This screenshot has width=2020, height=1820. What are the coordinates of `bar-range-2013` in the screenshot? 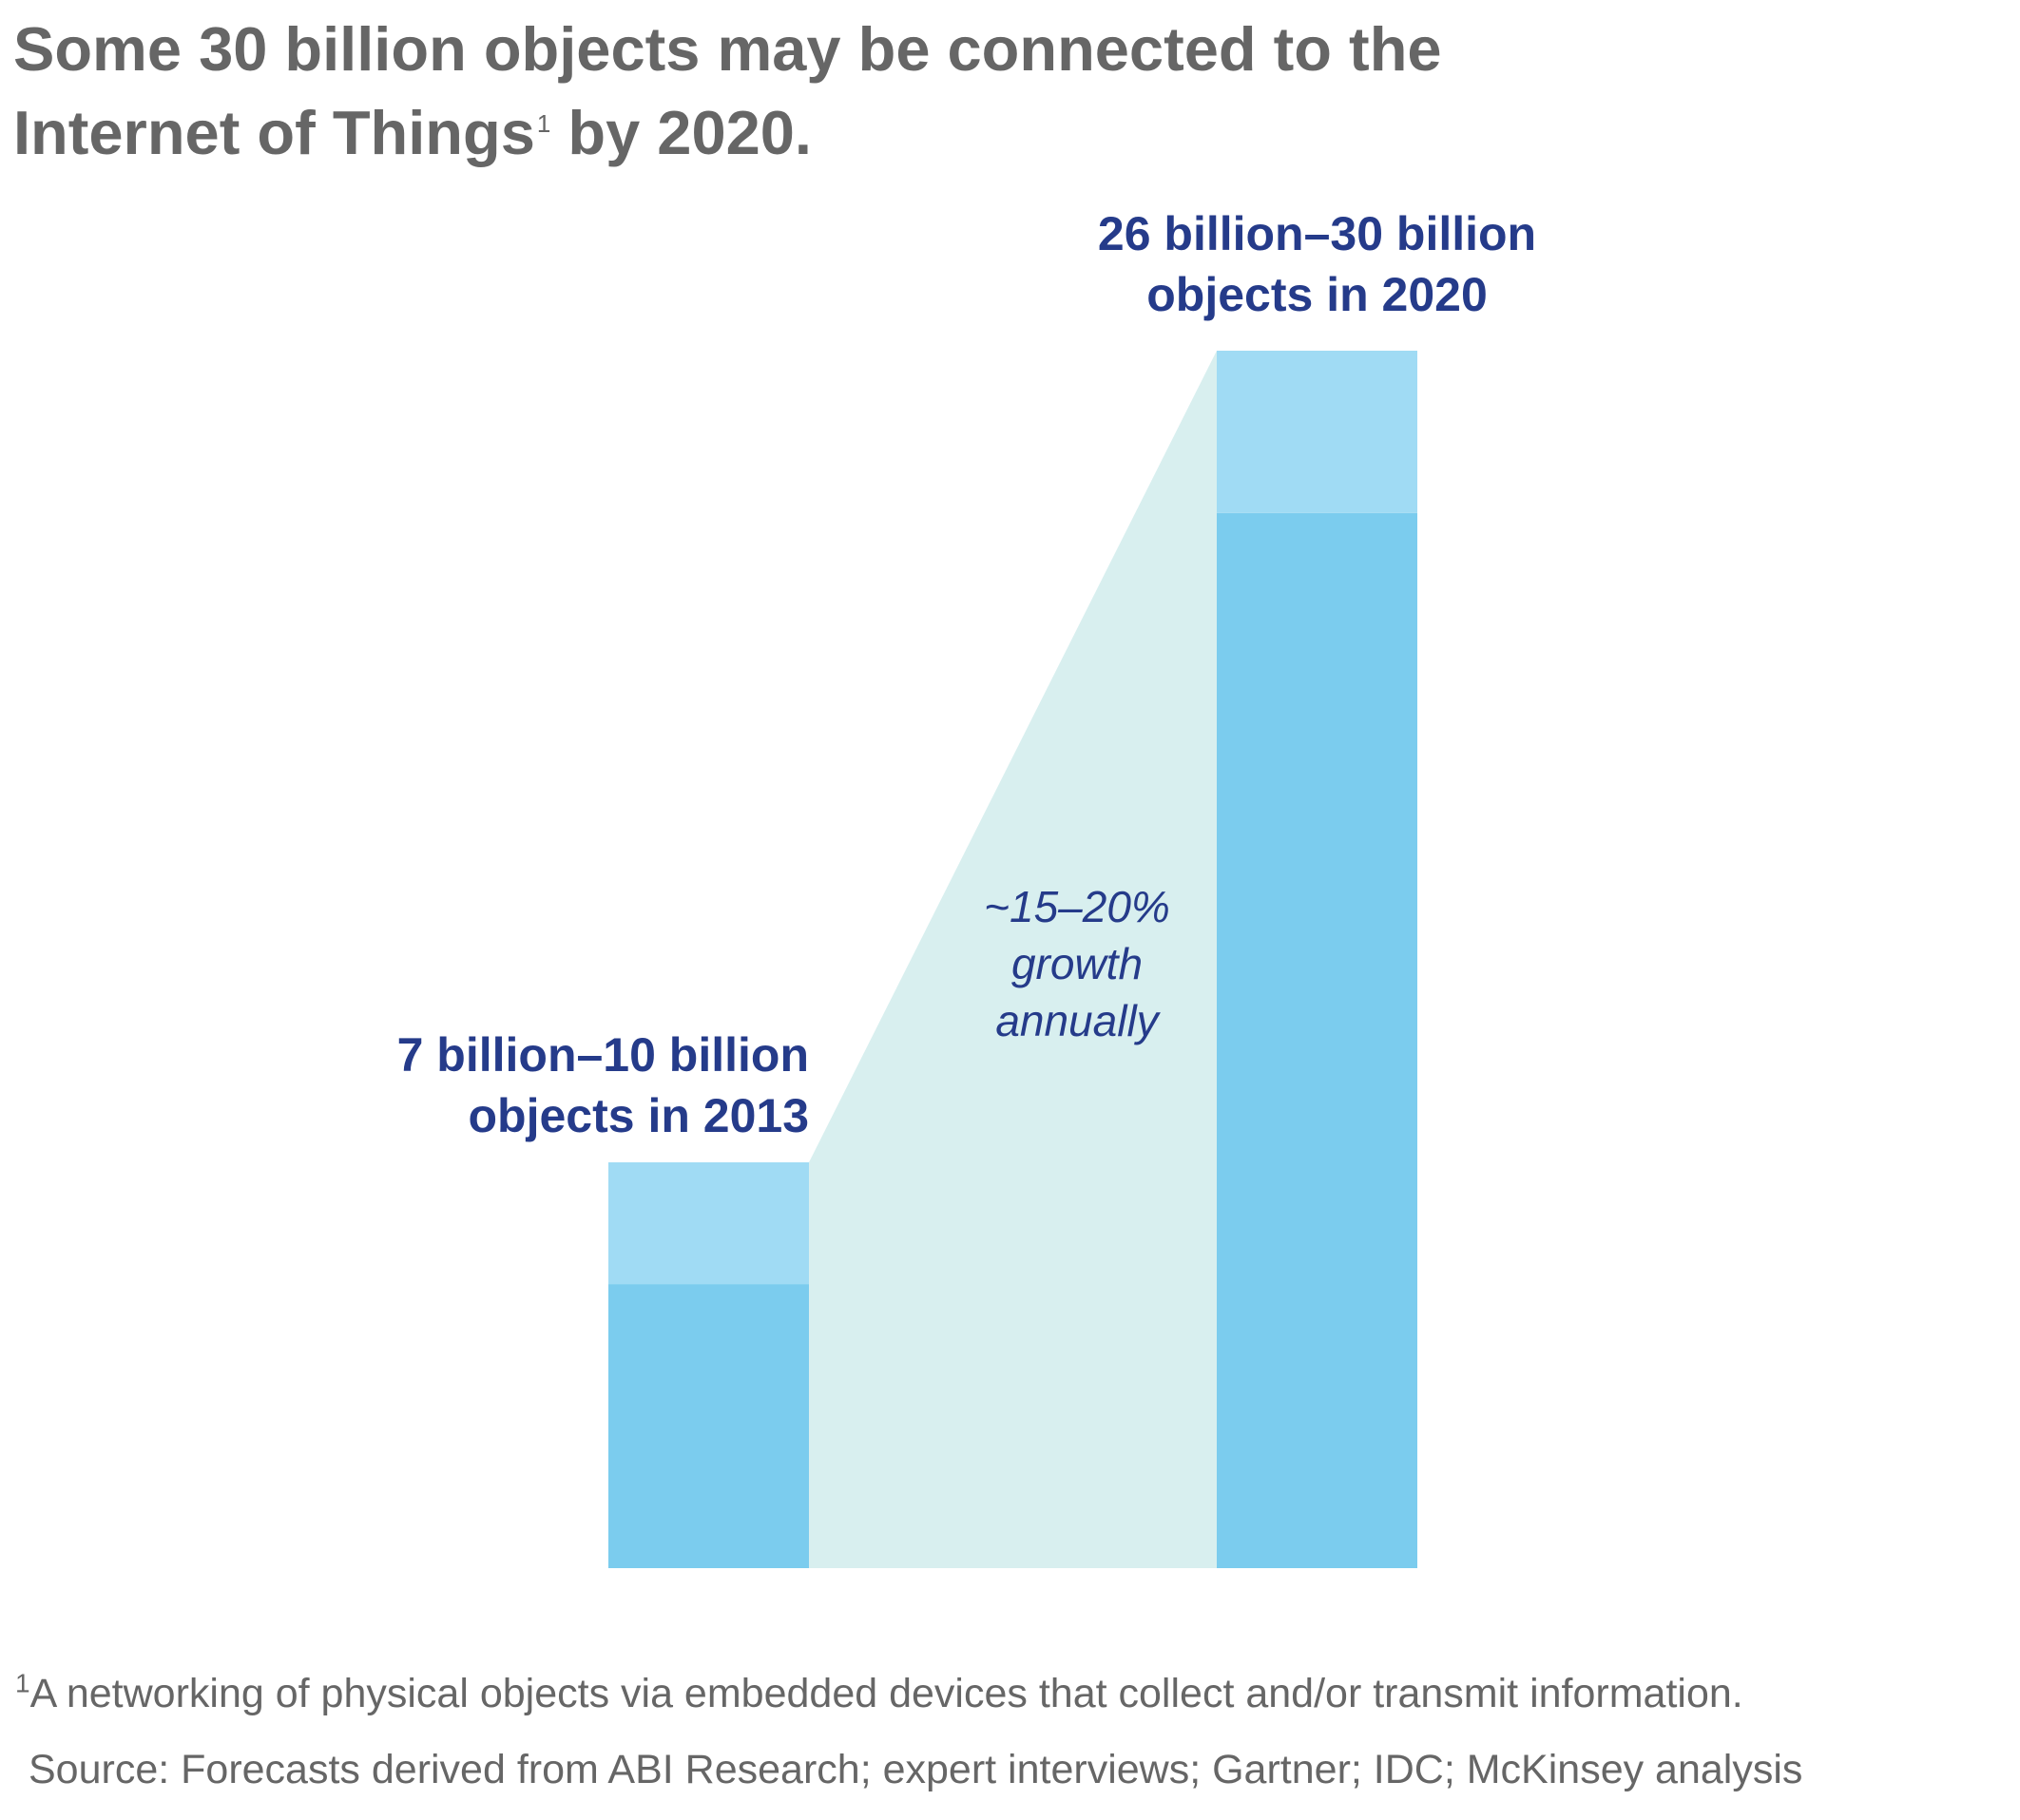 It's located at (708, 1223).